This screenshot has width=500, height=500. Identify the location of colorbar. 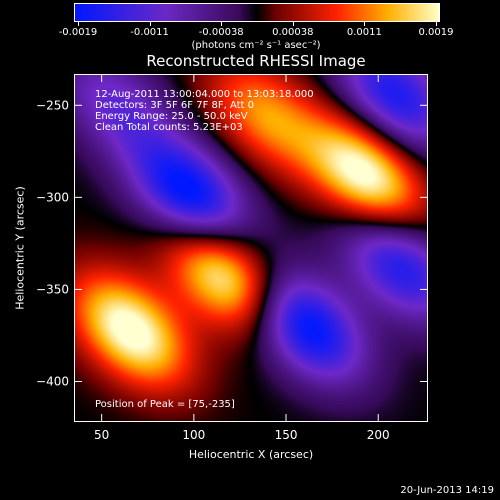
(257, 12).